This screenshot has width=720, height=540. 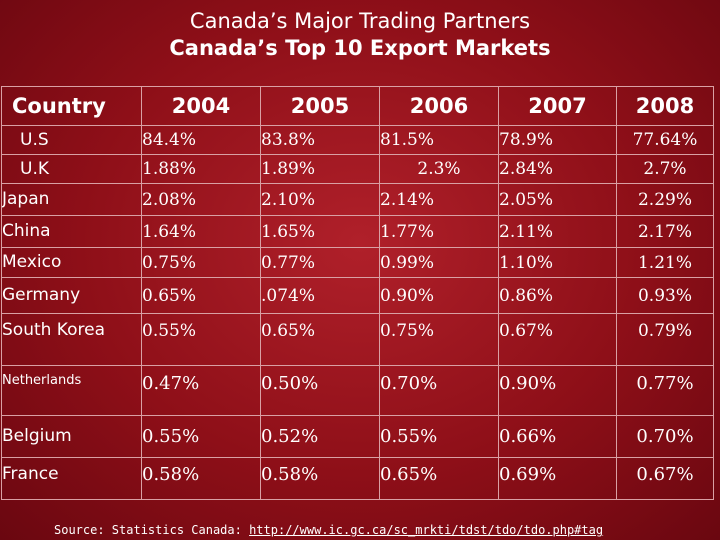 I want to click on value-cell: 0.79%, so click(x=665, y=339).